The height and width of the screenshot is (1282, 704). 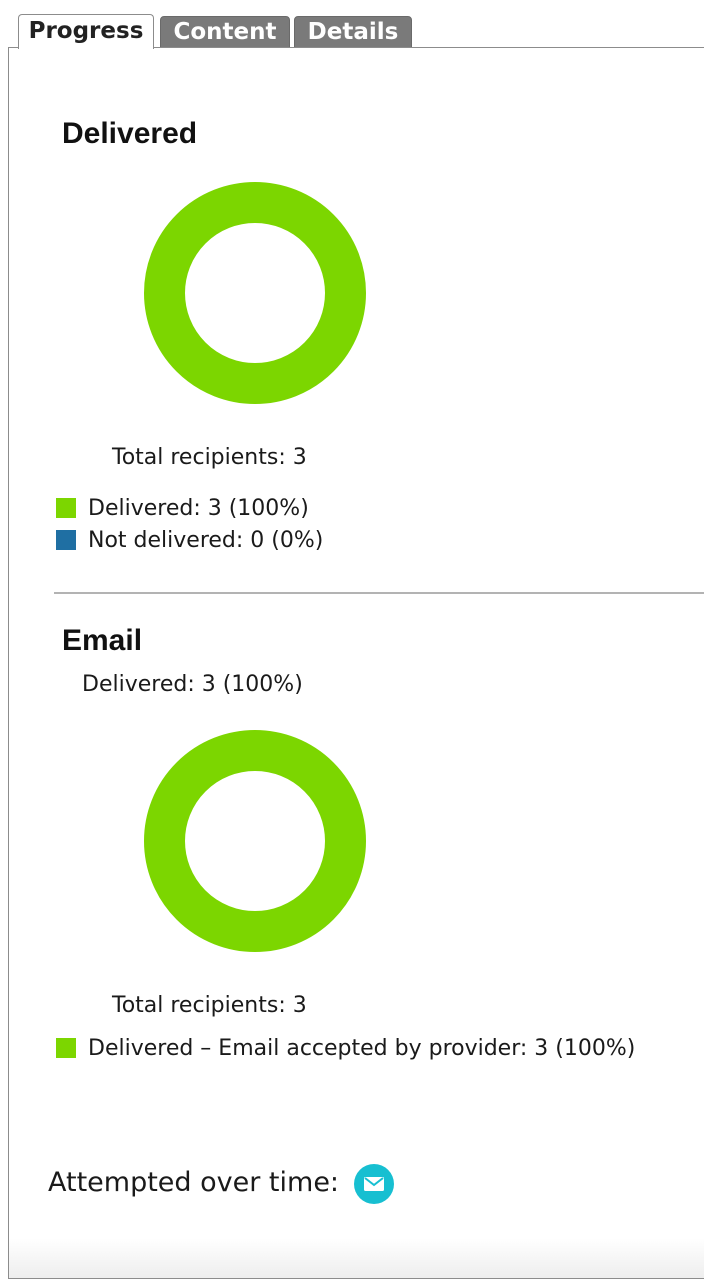 I want to click on delivered-total-recipients: Total recipients: 3, so click(x=209, y=457).